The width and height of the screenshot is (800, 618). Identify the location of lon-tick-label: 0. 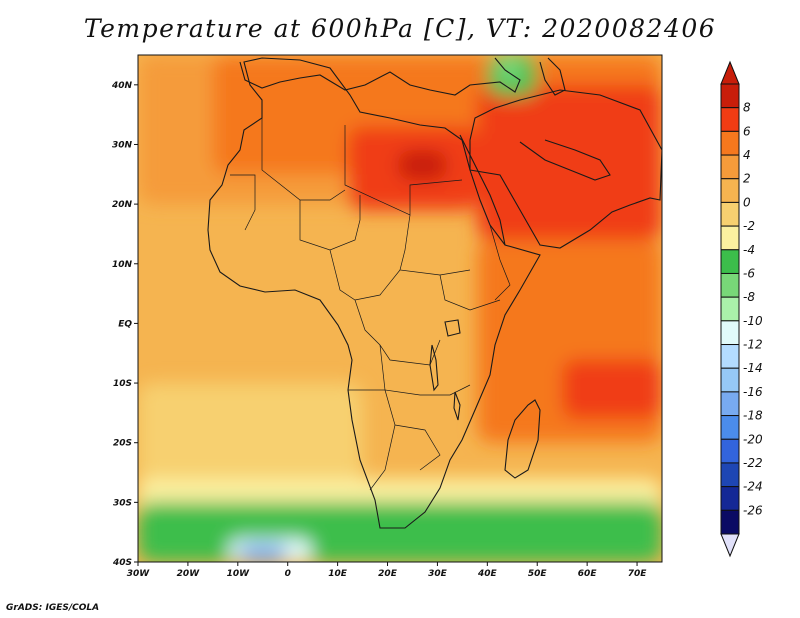
(288, 574).